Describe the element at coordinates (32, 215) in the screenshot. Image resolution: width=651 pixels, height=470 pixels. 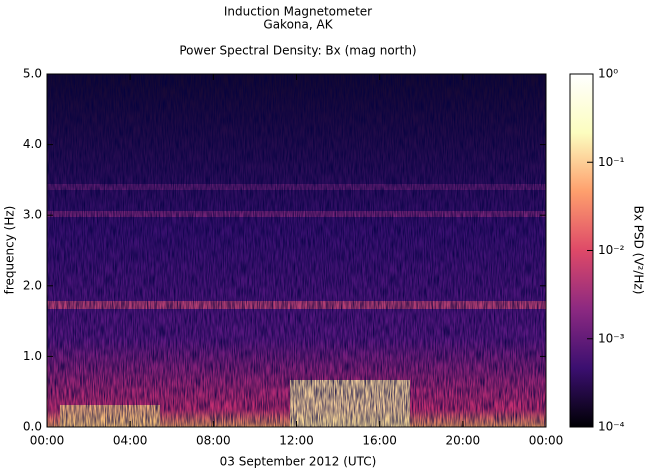
I see `y-tick-label: 3.0` at that location.